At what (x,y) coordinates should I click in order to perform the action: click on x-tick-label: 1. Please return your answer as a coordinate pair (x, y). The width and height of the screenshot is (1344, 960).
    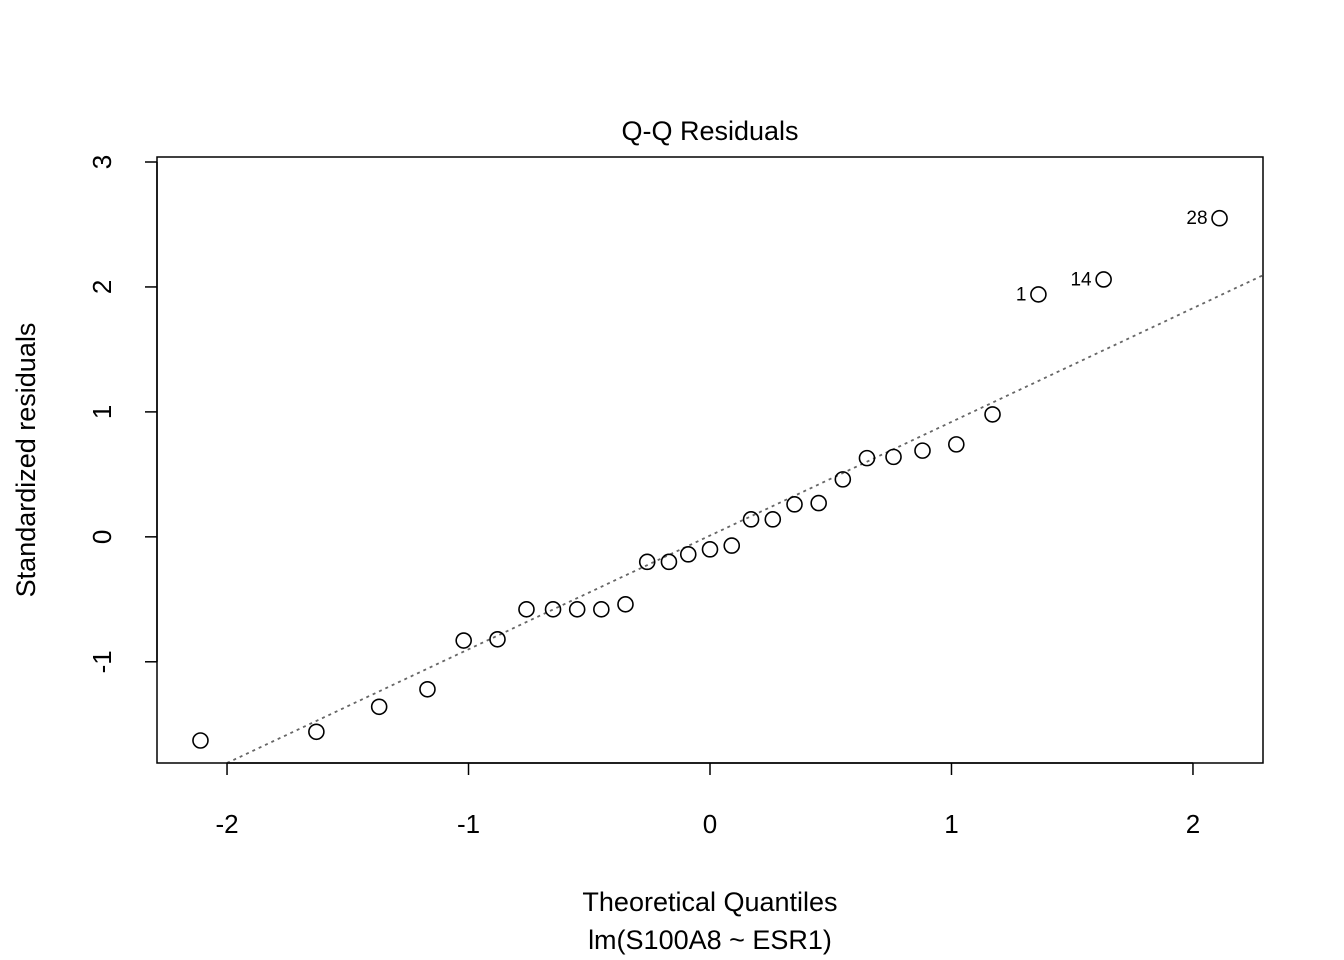
    Looking at the image, I should click on (951, 824).